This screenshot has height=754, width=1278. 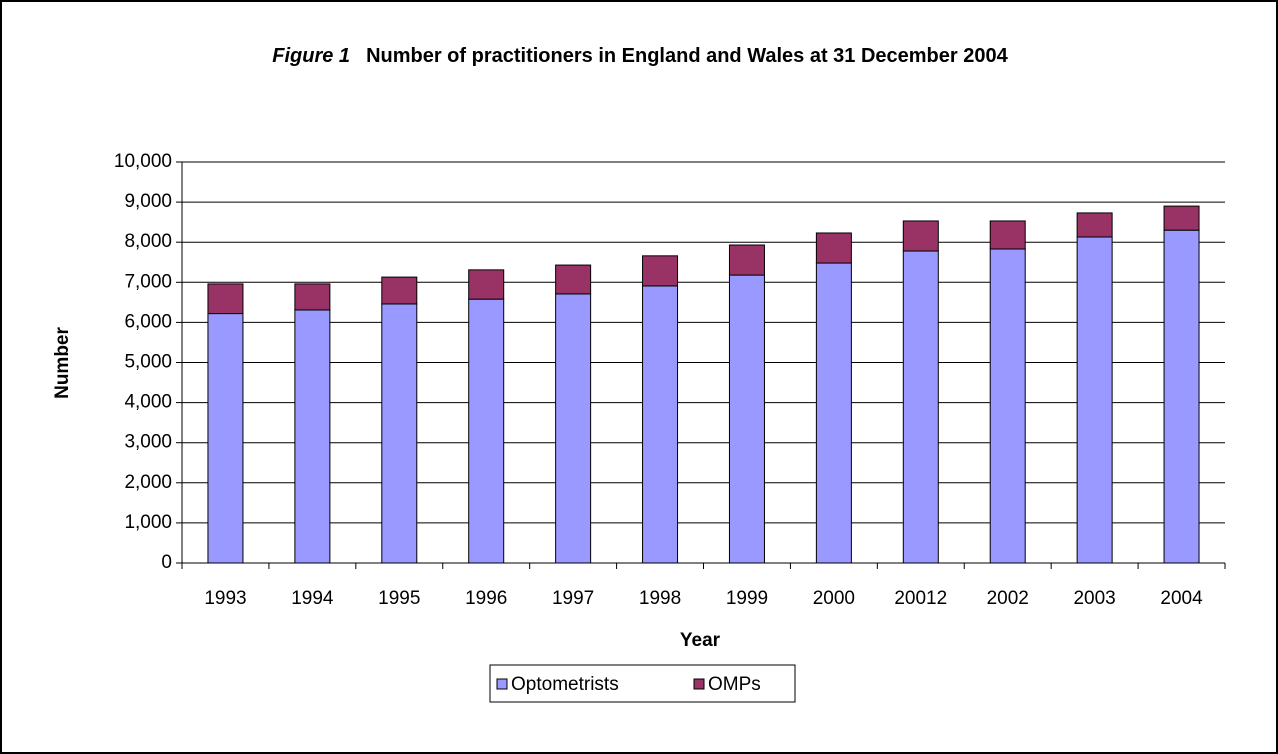 I want to click on y-tick-label: 9,000, so click(x=148, y=201).